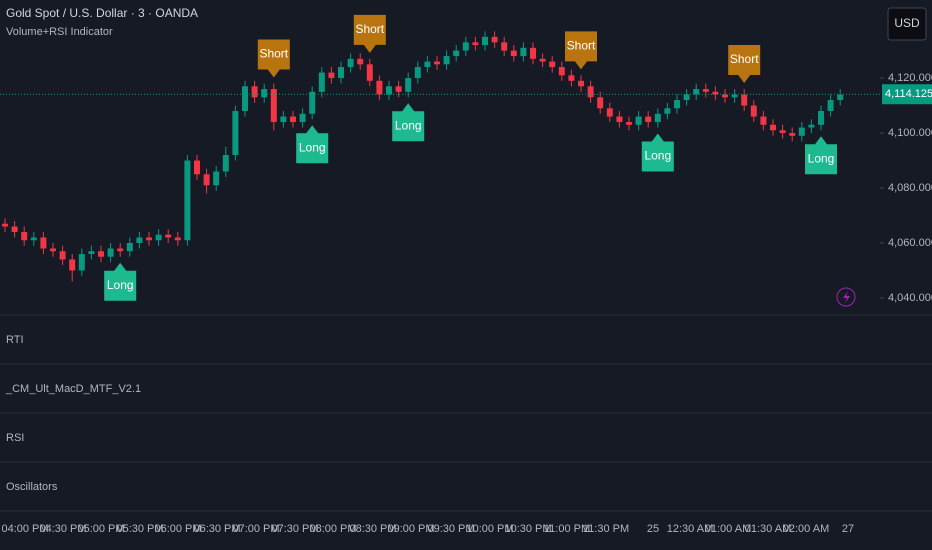 Image resolution: width=932 pixels, height=550 pixels. I want to click on alert-icon, so click(846, 297).